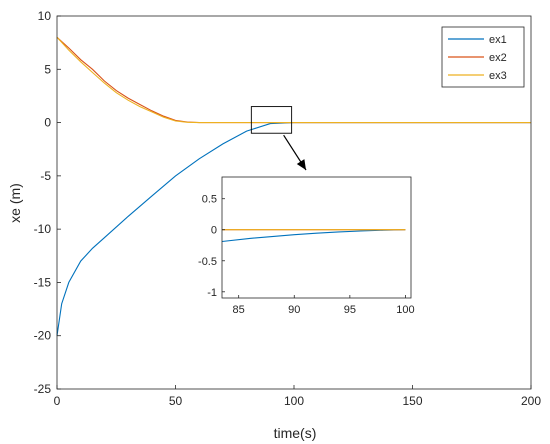 Image resolution: width=550 pixels, height=444 pixels. I want to click on y-tick-label: -25, so click(43, 389).